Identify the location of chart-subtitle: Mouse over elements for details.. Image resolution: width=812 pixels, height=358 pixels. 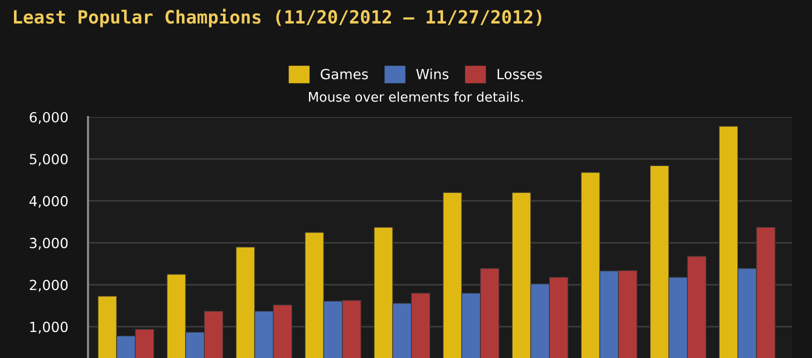
(416, 97).